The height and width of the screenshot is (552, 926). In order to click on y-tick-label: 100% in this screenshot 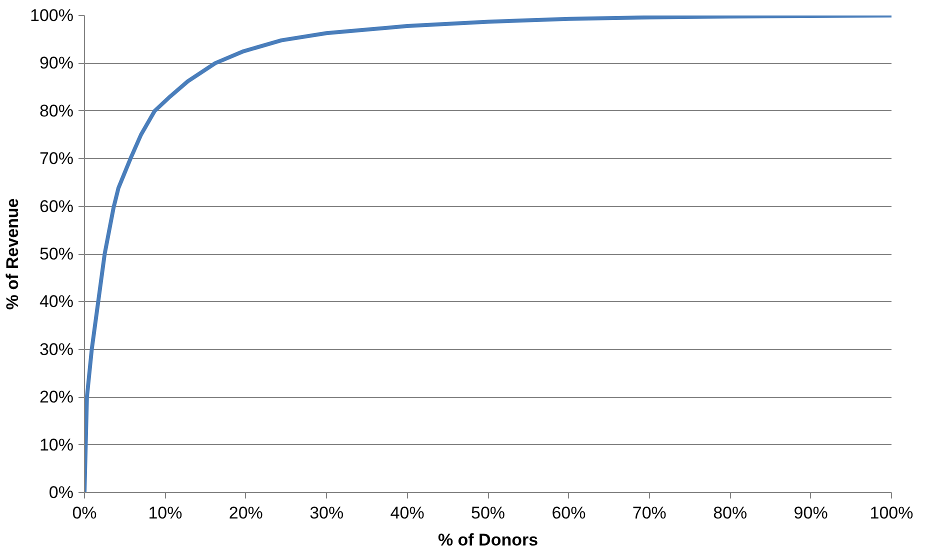, I will do `click(52, 15)`.